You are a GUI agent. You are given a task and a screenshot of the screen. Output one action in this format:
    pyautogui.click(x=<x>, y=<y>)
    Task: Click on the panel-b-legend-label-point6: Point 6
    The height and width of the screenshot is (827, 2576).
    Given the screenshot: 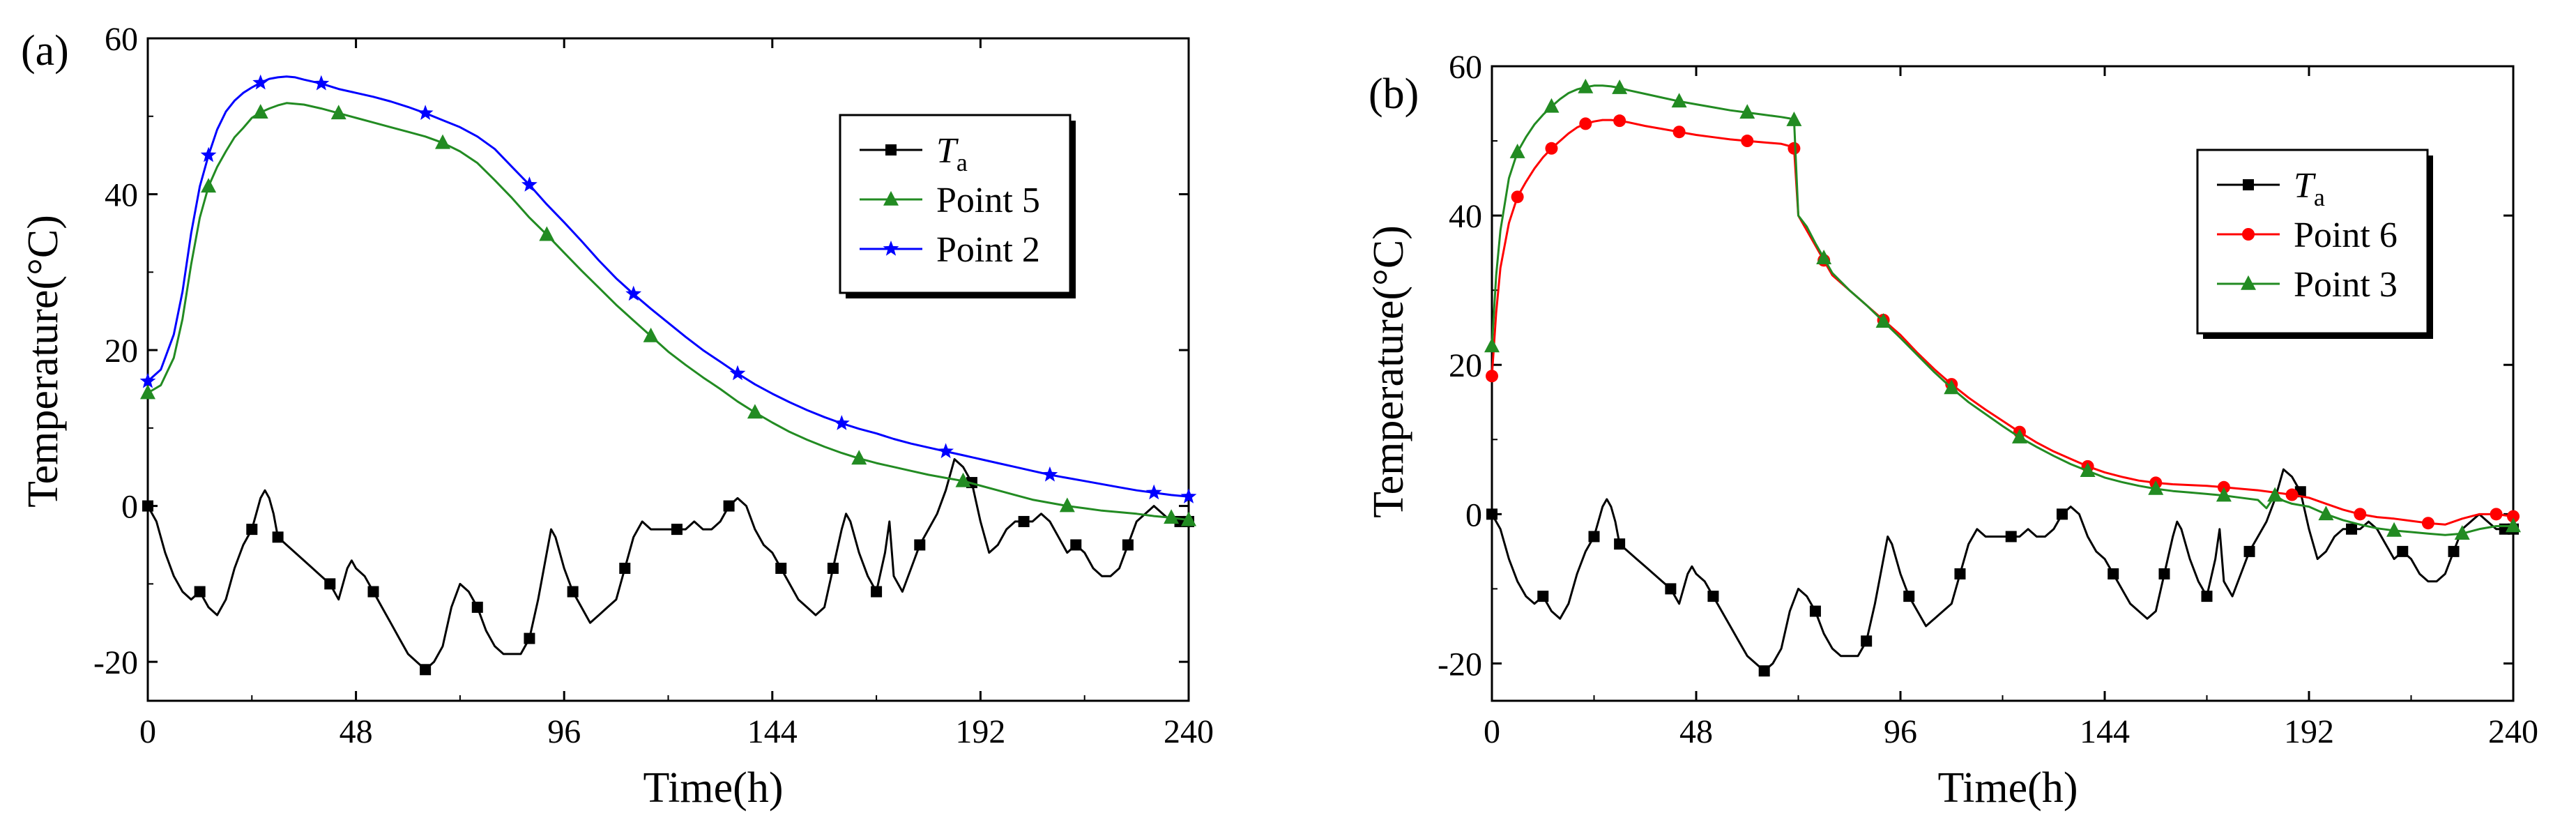 What is the action you would take?
    pyautogui.click(x=2346, y=235)
    